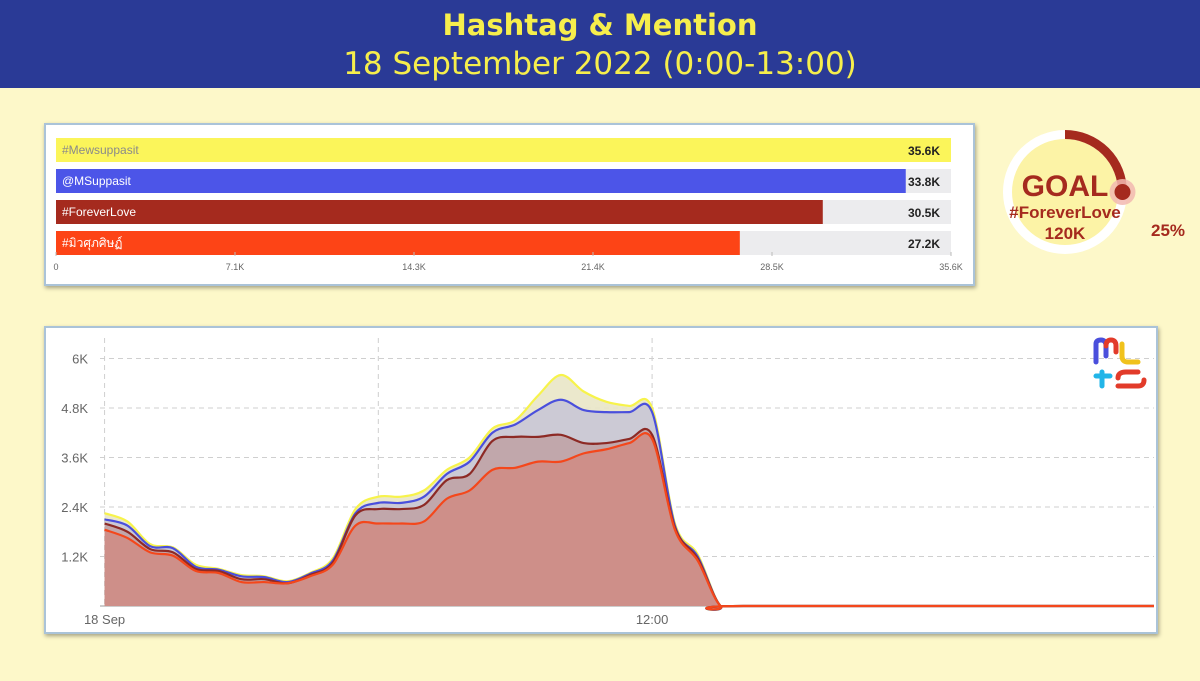 This screenshot has width=1200, height=681. I want to click on x-tick-label: 12:00, so click(652, 619).